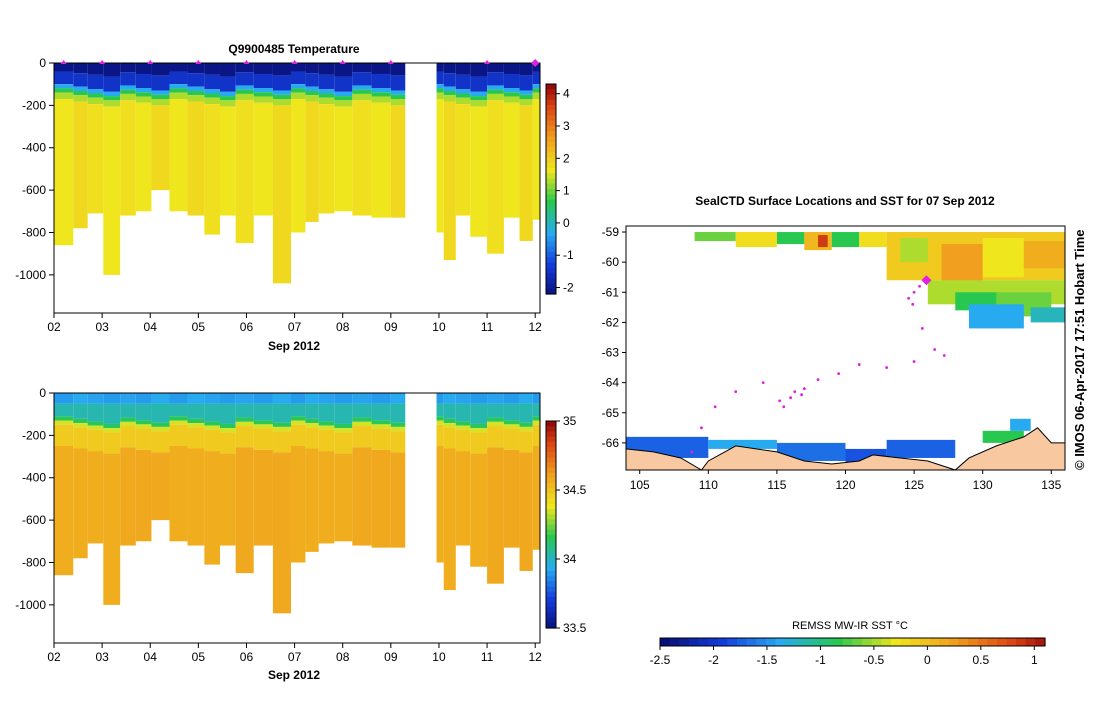 The height and width of the screenshot is (705, 1099). I want to click on temperature-colorbar: 4 3 2 1 0 -1 -2, so click(559, 189).